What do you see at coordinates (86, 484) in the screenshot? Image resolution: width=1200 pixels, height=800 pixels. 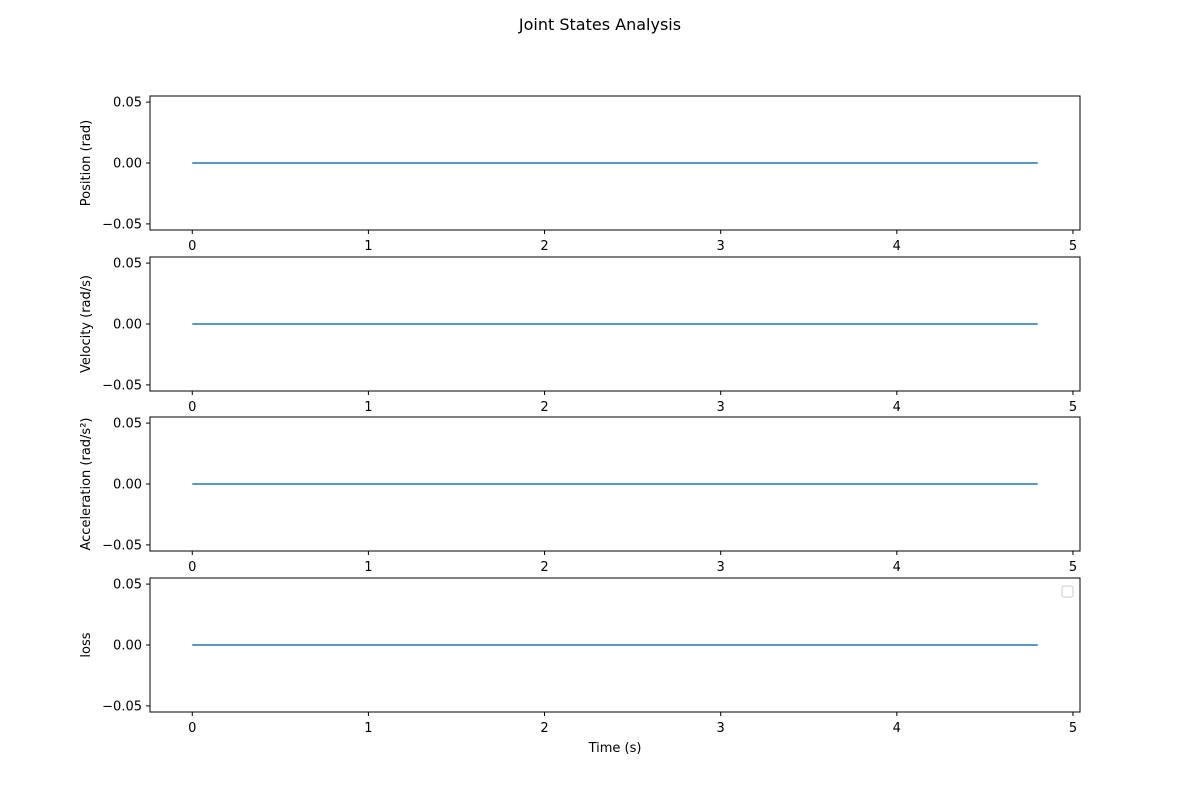 I see `y-axis-label: Acceleration (rad/s²)` at bounding box center [86, 484].